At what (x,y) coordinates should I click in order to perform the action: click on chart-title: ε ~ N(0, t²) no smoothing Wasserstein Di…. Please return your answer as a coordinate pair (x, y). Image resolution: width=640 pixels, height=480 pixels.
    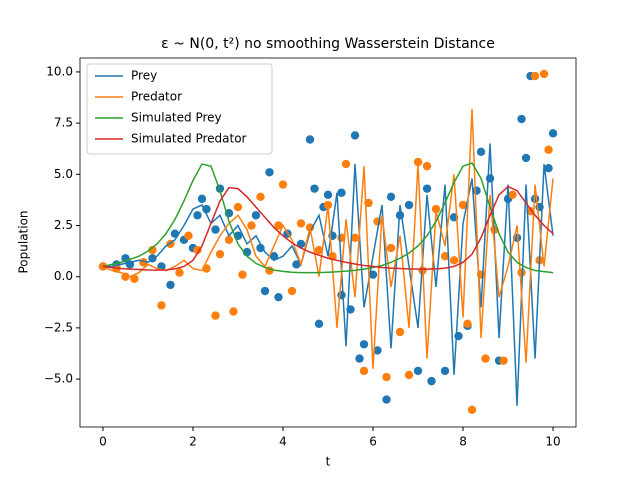
    Looking at the image, I should click on (328, 44).